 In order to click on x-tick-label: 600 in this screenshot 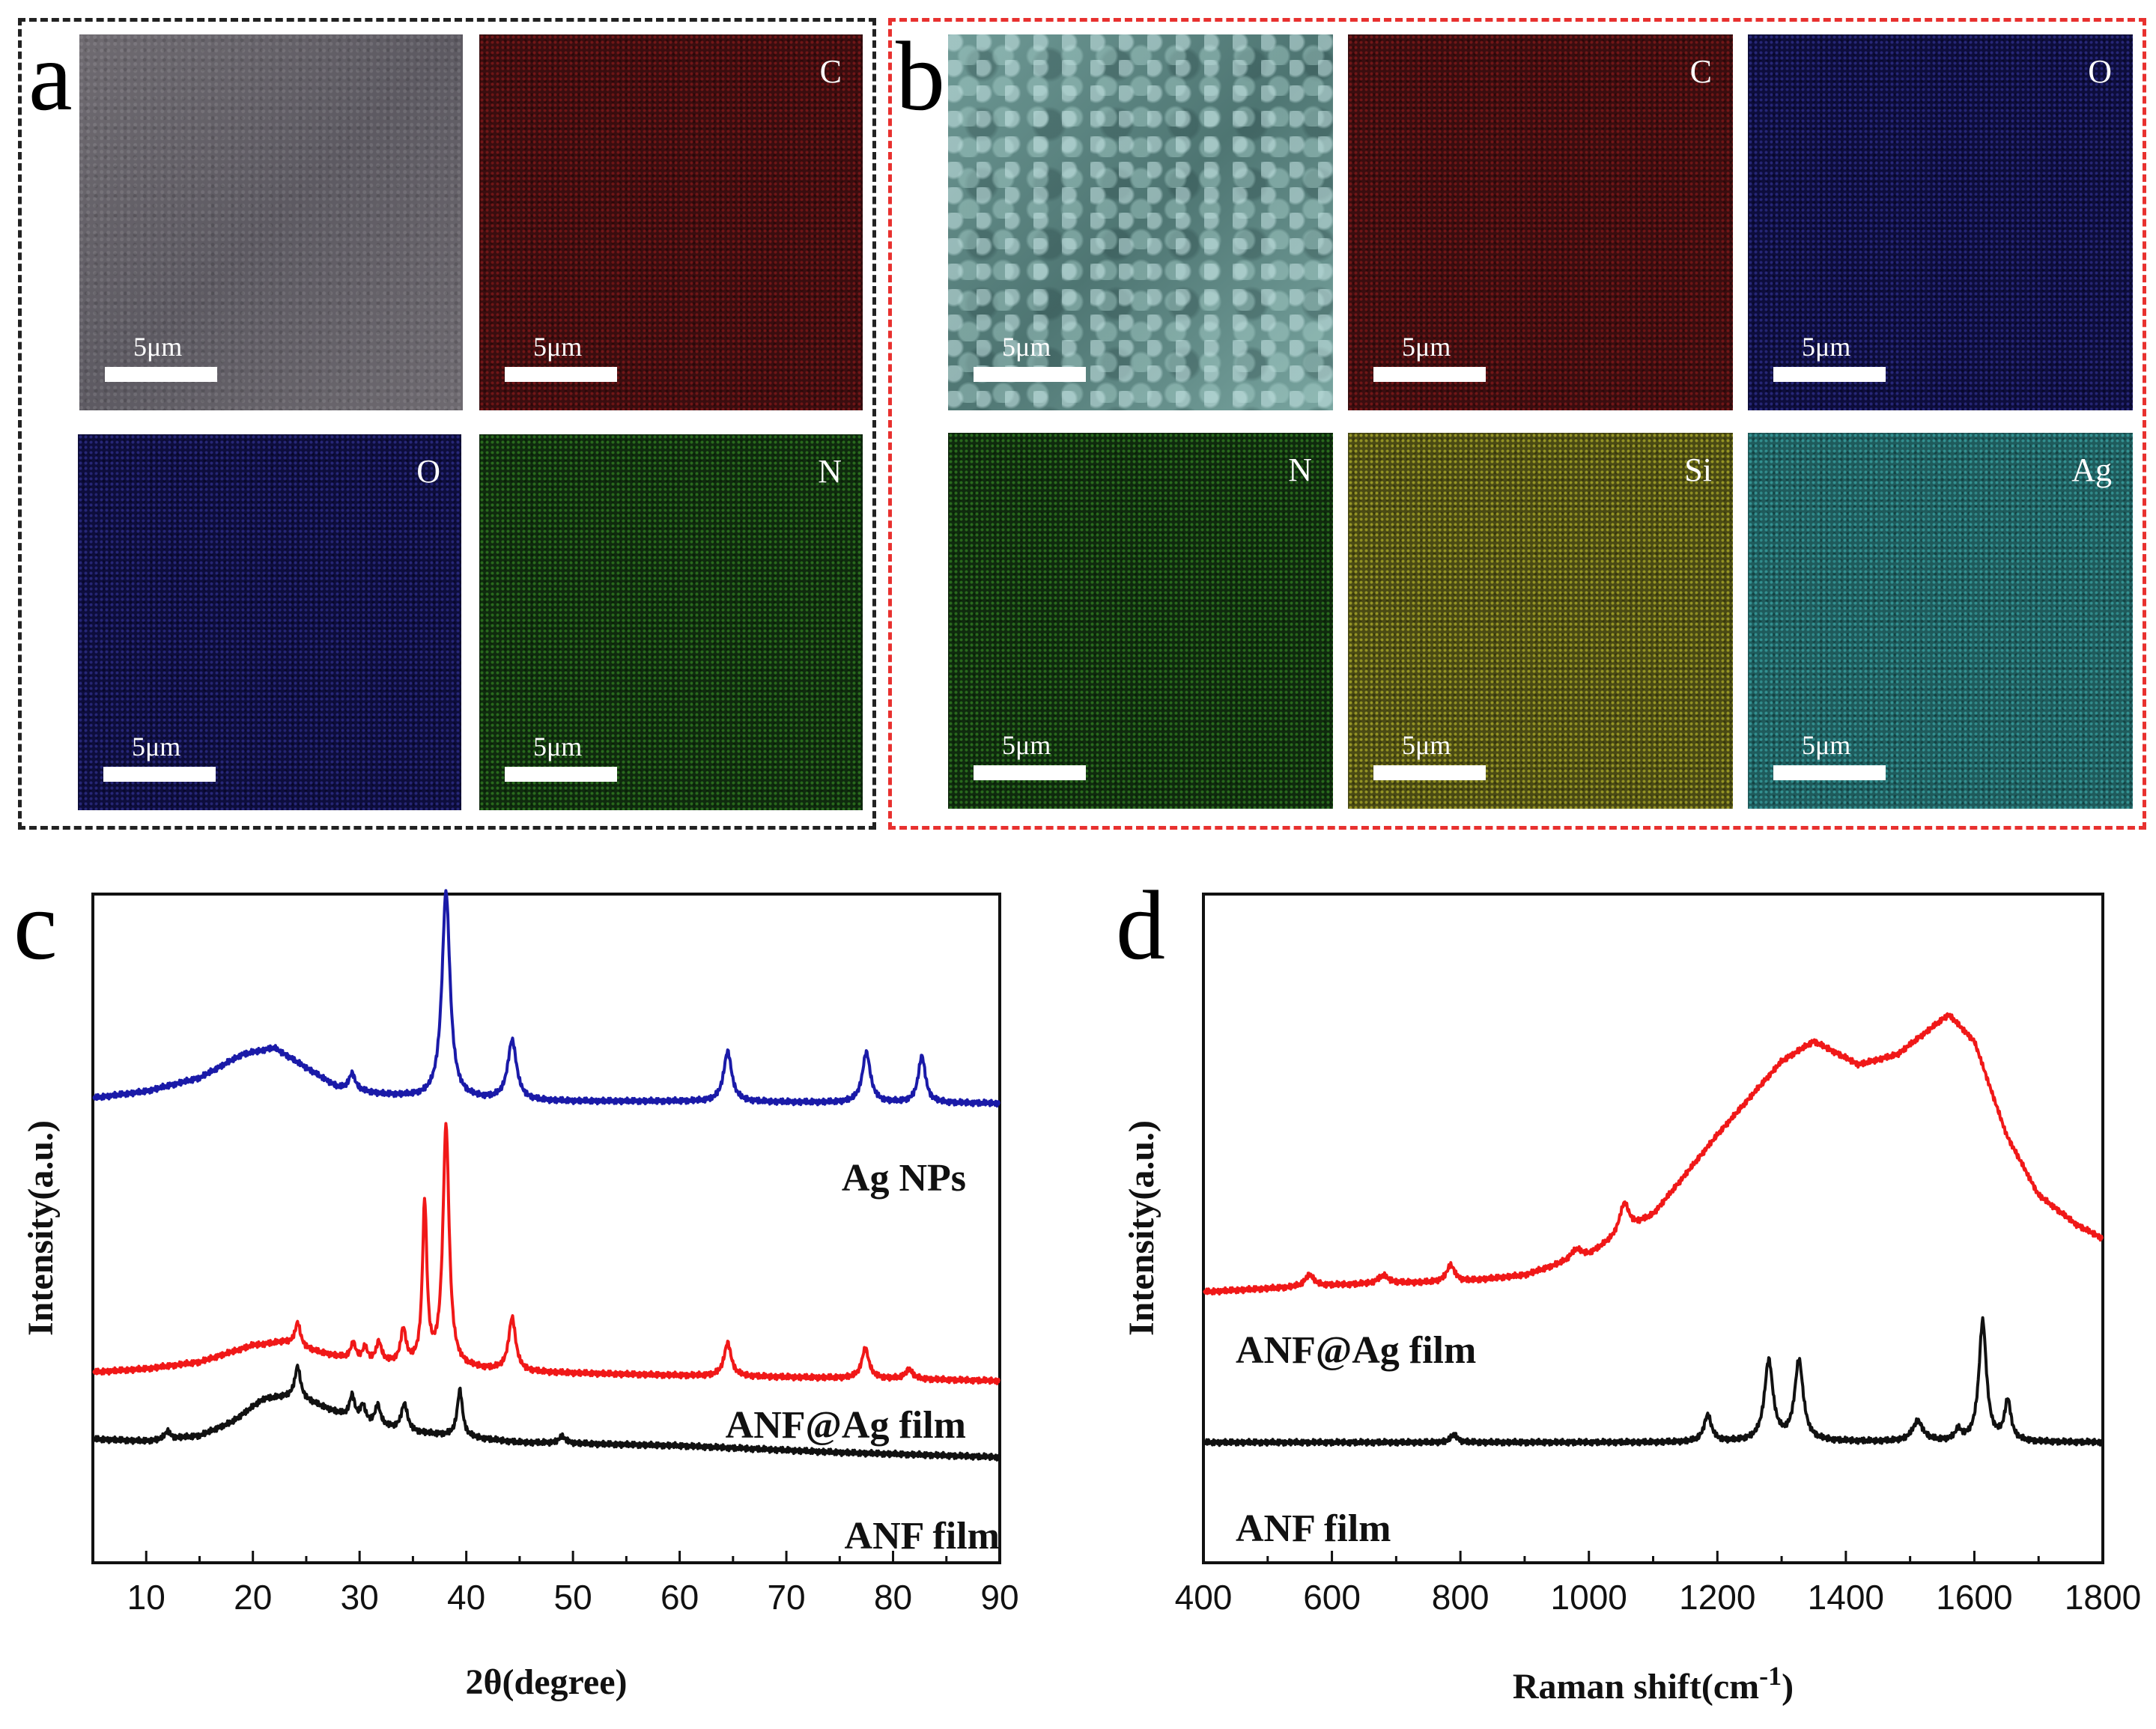, I will do `click(1332, 1597)`.